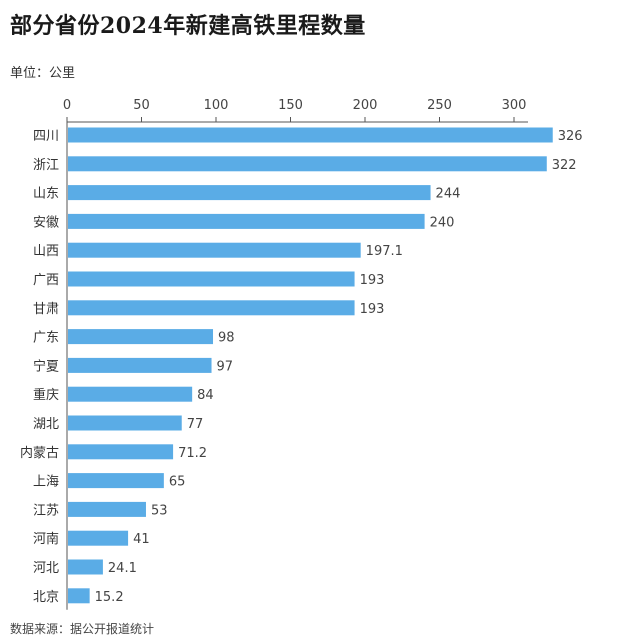  Describe the element at coordinates (442, 222) in the screenshot. I see `value-label: 240` at that location.